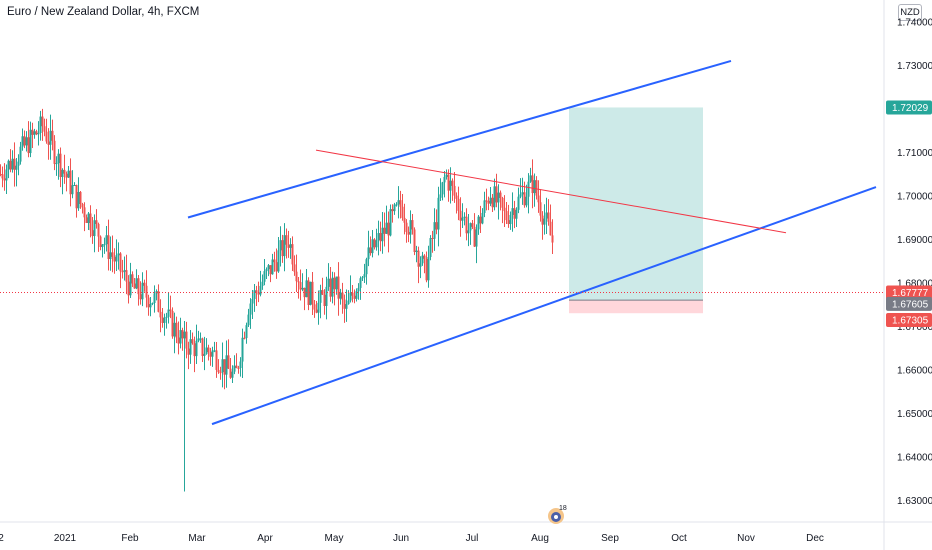 The width and height of the screenshot is (932, 550). I want to click on x-tick-label: Apr, so click(265, 538).